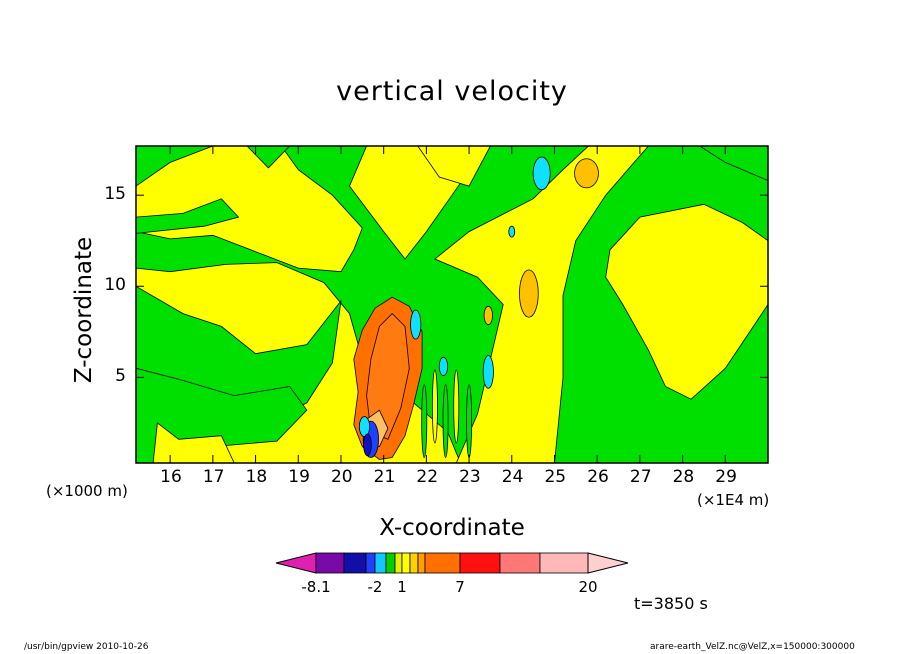 This screenshot has height=654, width=904. I want to click on x-tick-label: 25, so click(555, 477).